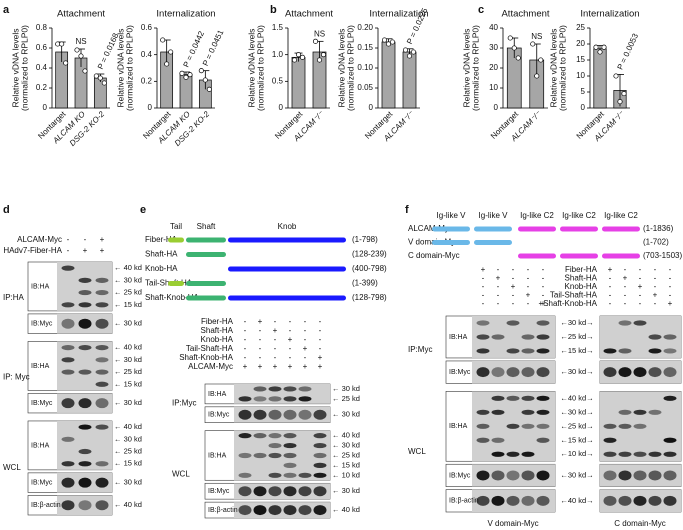 The image size is (683, 530). What do you see at coordinates (128, 304) in the screenshot?
I see `size-marker: ← 15 kd` at bounding box center [128, 304].